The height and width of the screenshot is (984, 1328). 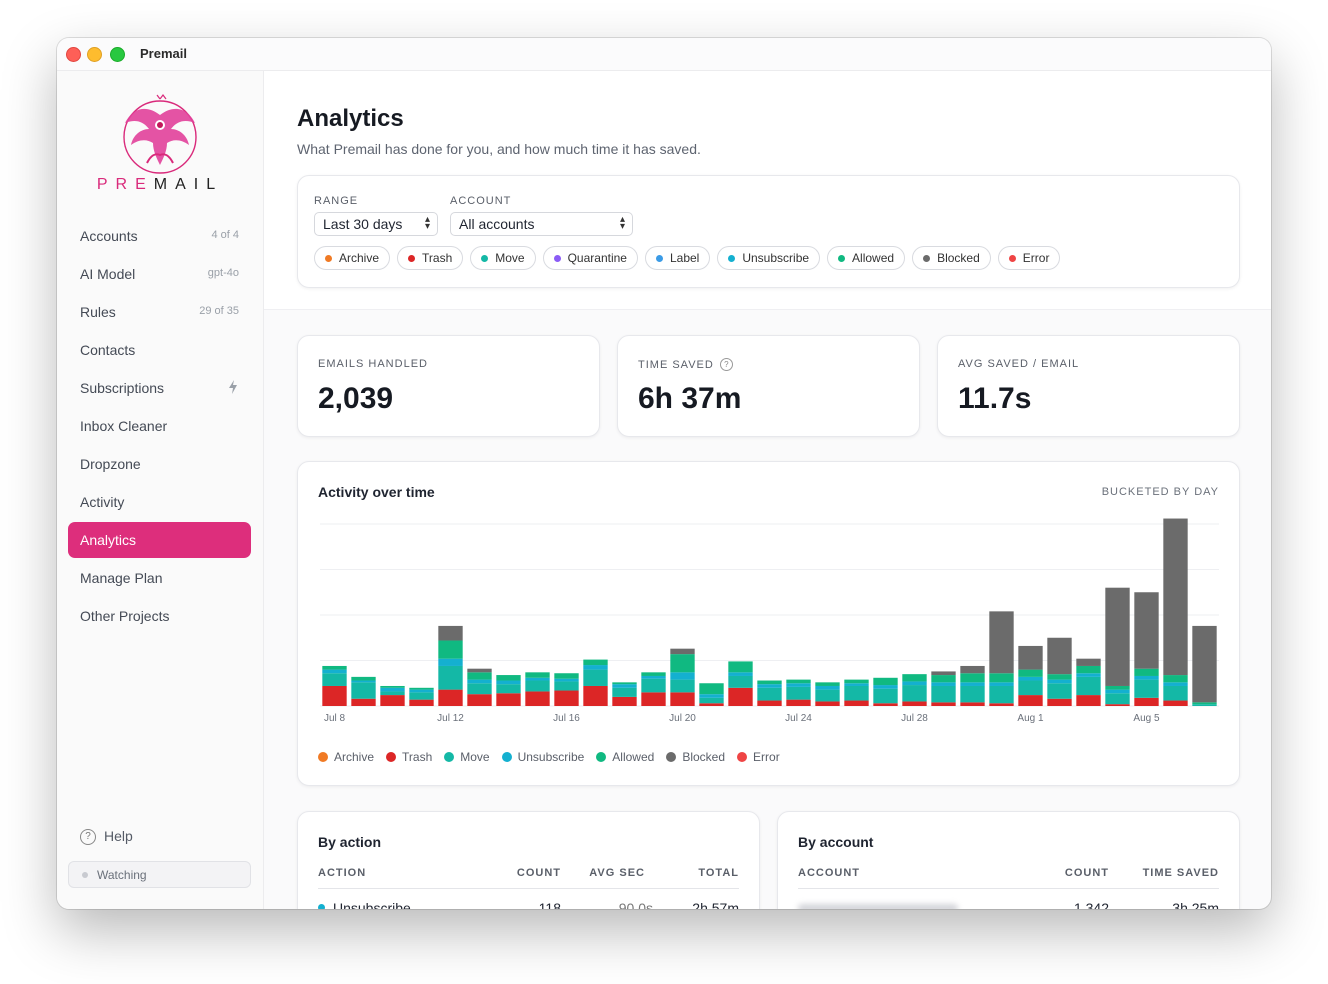 What do you see at coordinates (159, 312) in the screenshot?
I see `sidebar-item-rules: Rules 29 of 35` at bounding box center [159, 312].